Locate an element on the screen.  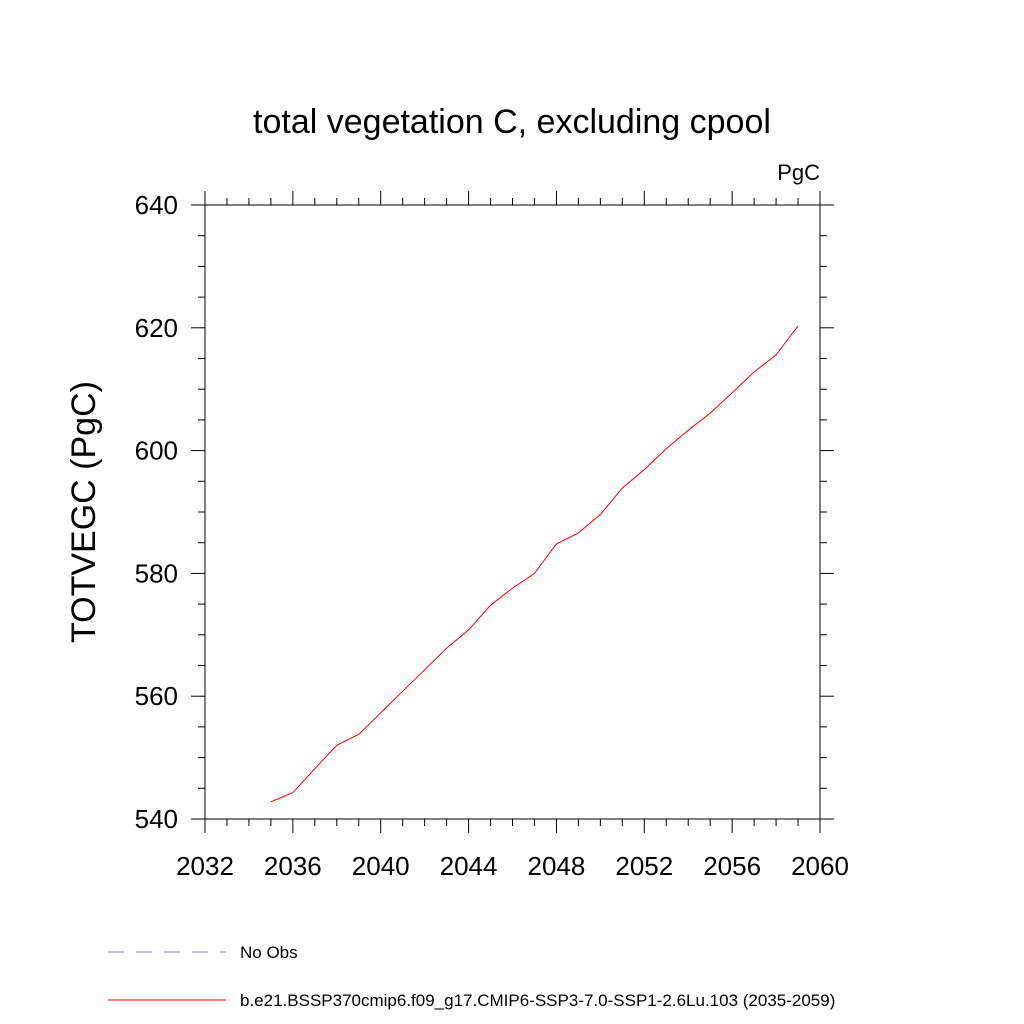
y-tick-label: 620 is located at coordinates (156, 328).